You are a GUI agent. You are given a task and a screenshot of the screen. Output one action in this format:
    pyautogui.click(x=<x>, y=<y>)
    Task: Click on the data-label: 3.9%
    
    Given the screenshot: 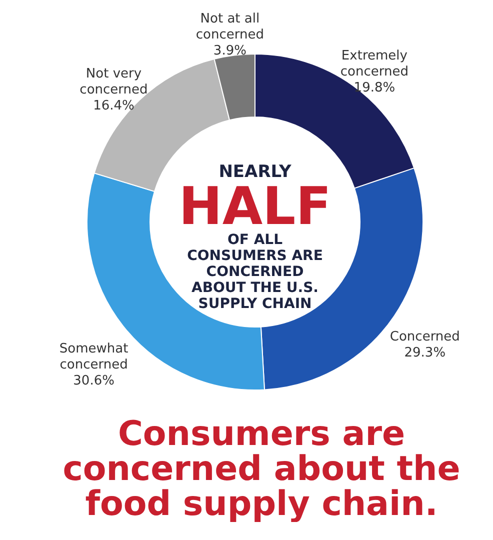 What is the action you would take?
    pyautogui.click(x=229, y=51)
    